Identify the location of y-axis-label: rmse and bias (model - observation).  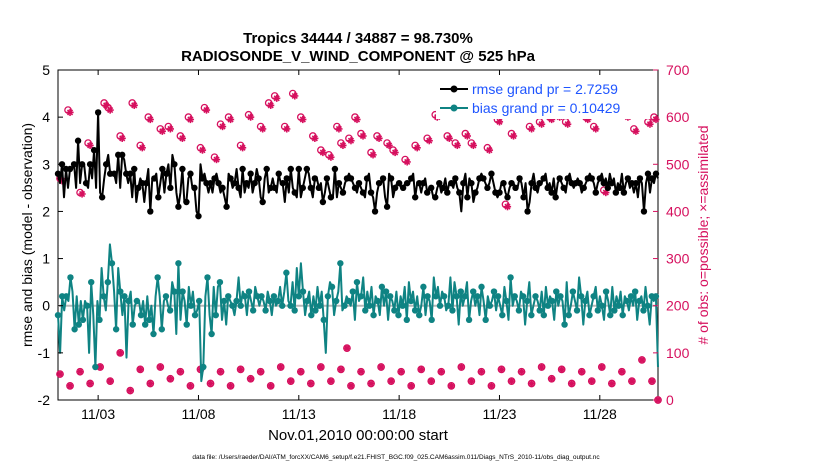
(27, 235).